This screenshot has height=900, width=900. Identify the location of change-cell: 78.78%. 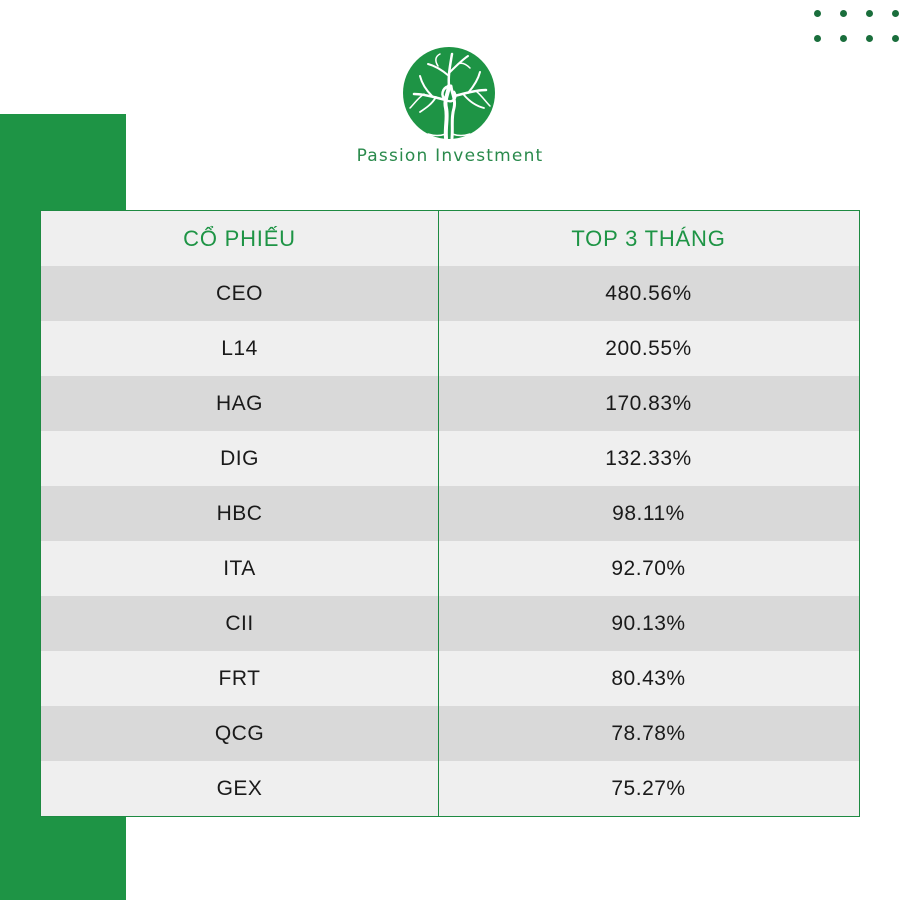
(648, 733).